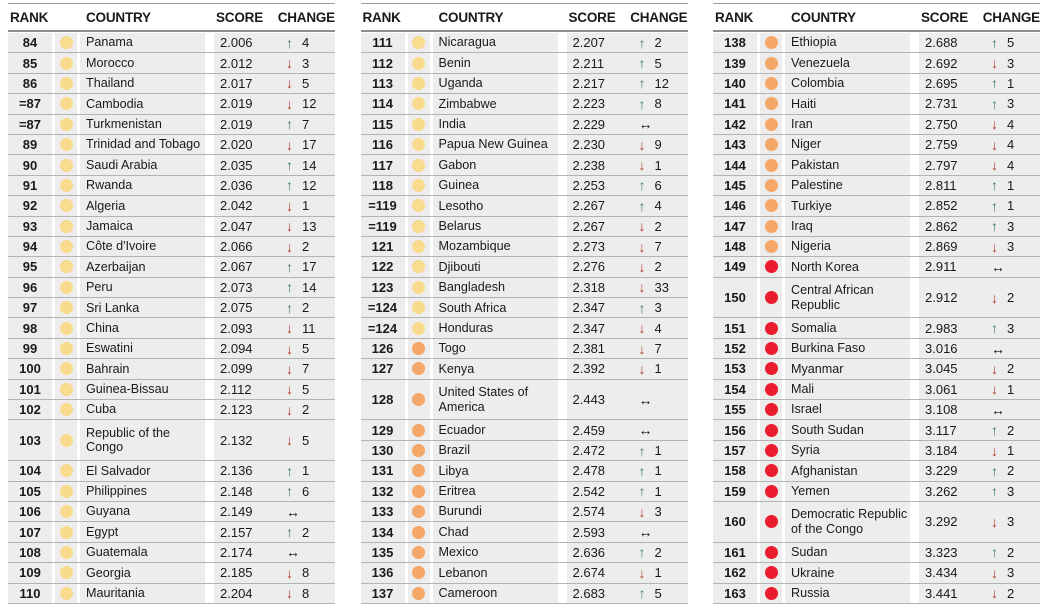 This screenshot has width=1048, height=604. What do you see at coordinates (627, 593) in the screenshot?
I see `score-change-cell: 2.683 ↑ 5` at bounding box center [627, 593].